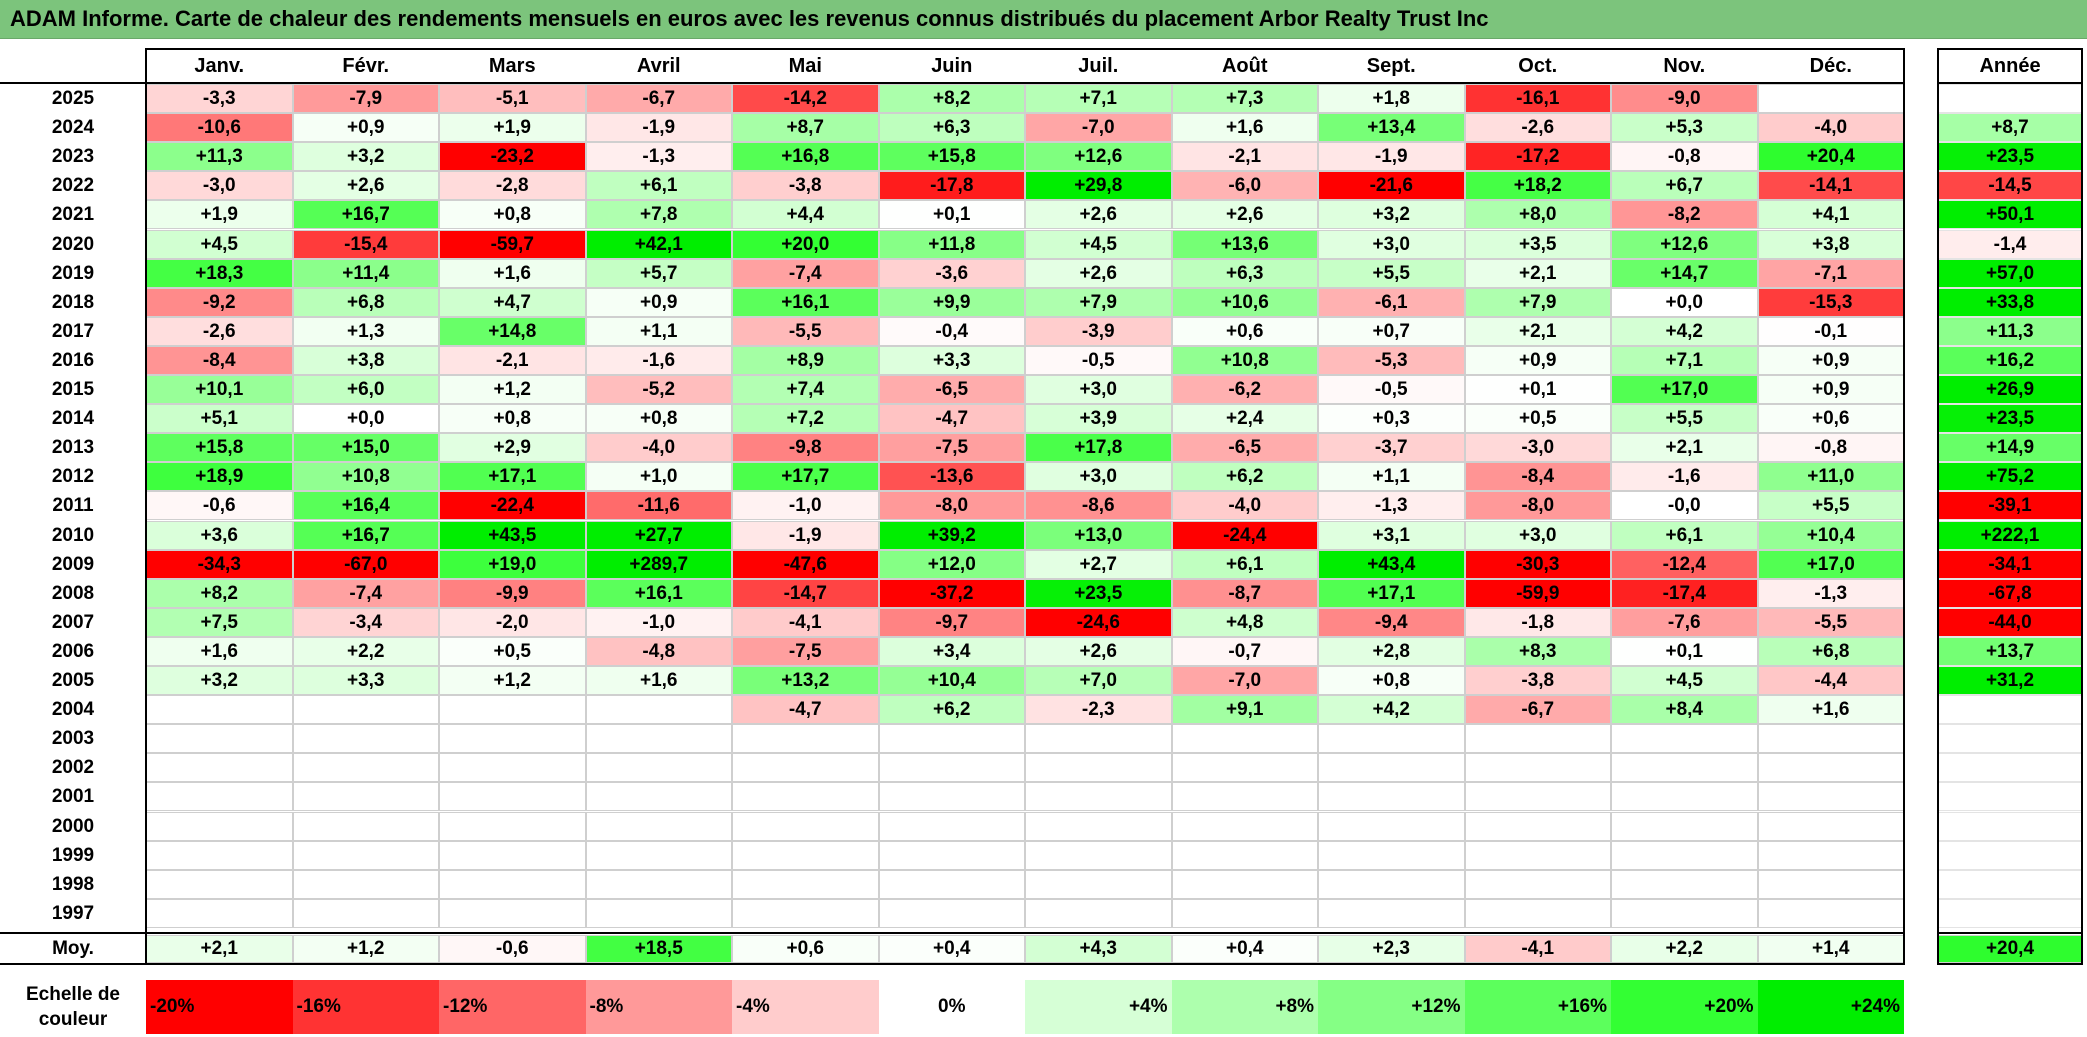  What do you see at coordinates (658, 302) in the screenshot?
I see `heatmap-cell: +0,9` at bounding box center [658, 302].